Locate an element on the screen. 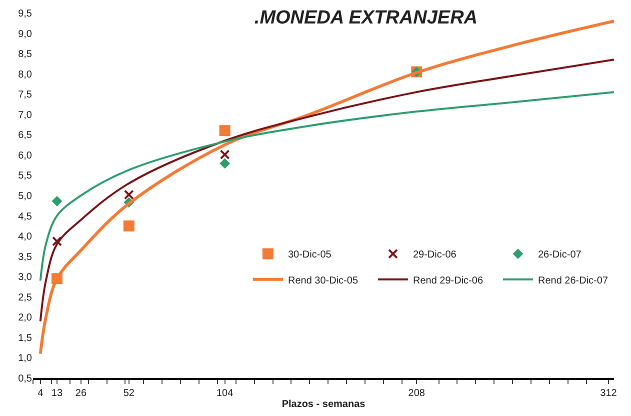  y-tick-label: 5,5 is located at coordinates (25, 176).